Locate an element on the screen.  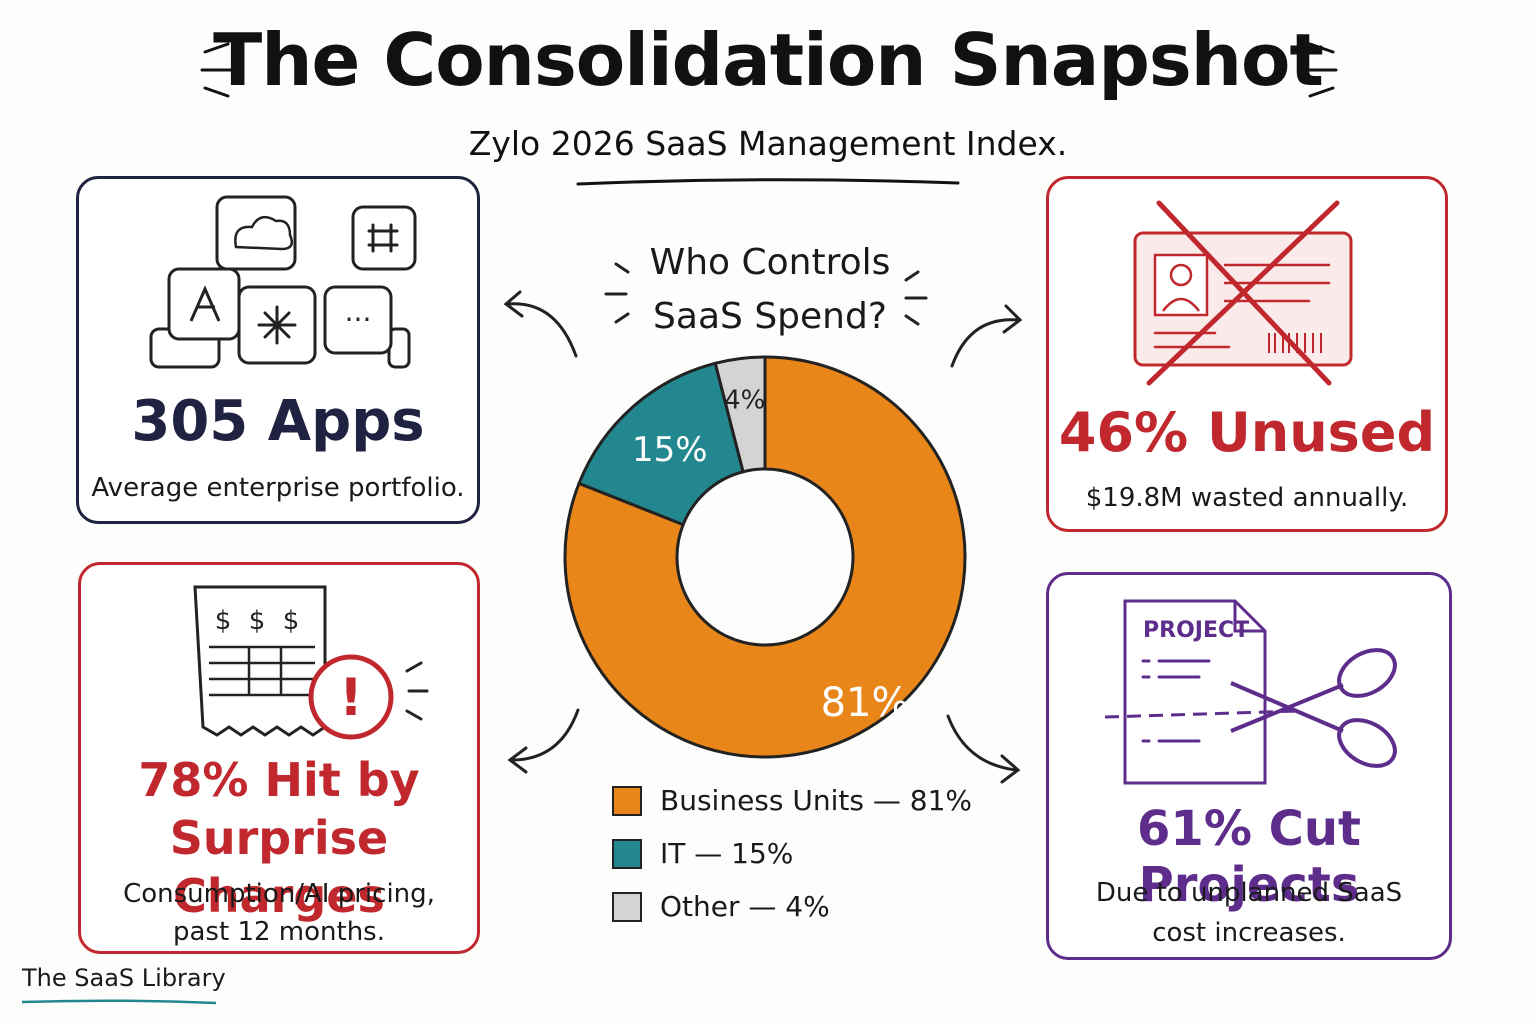
card-unused: 46% Unused $19.8M wasted annually. is located at coordinates (1247, 354).